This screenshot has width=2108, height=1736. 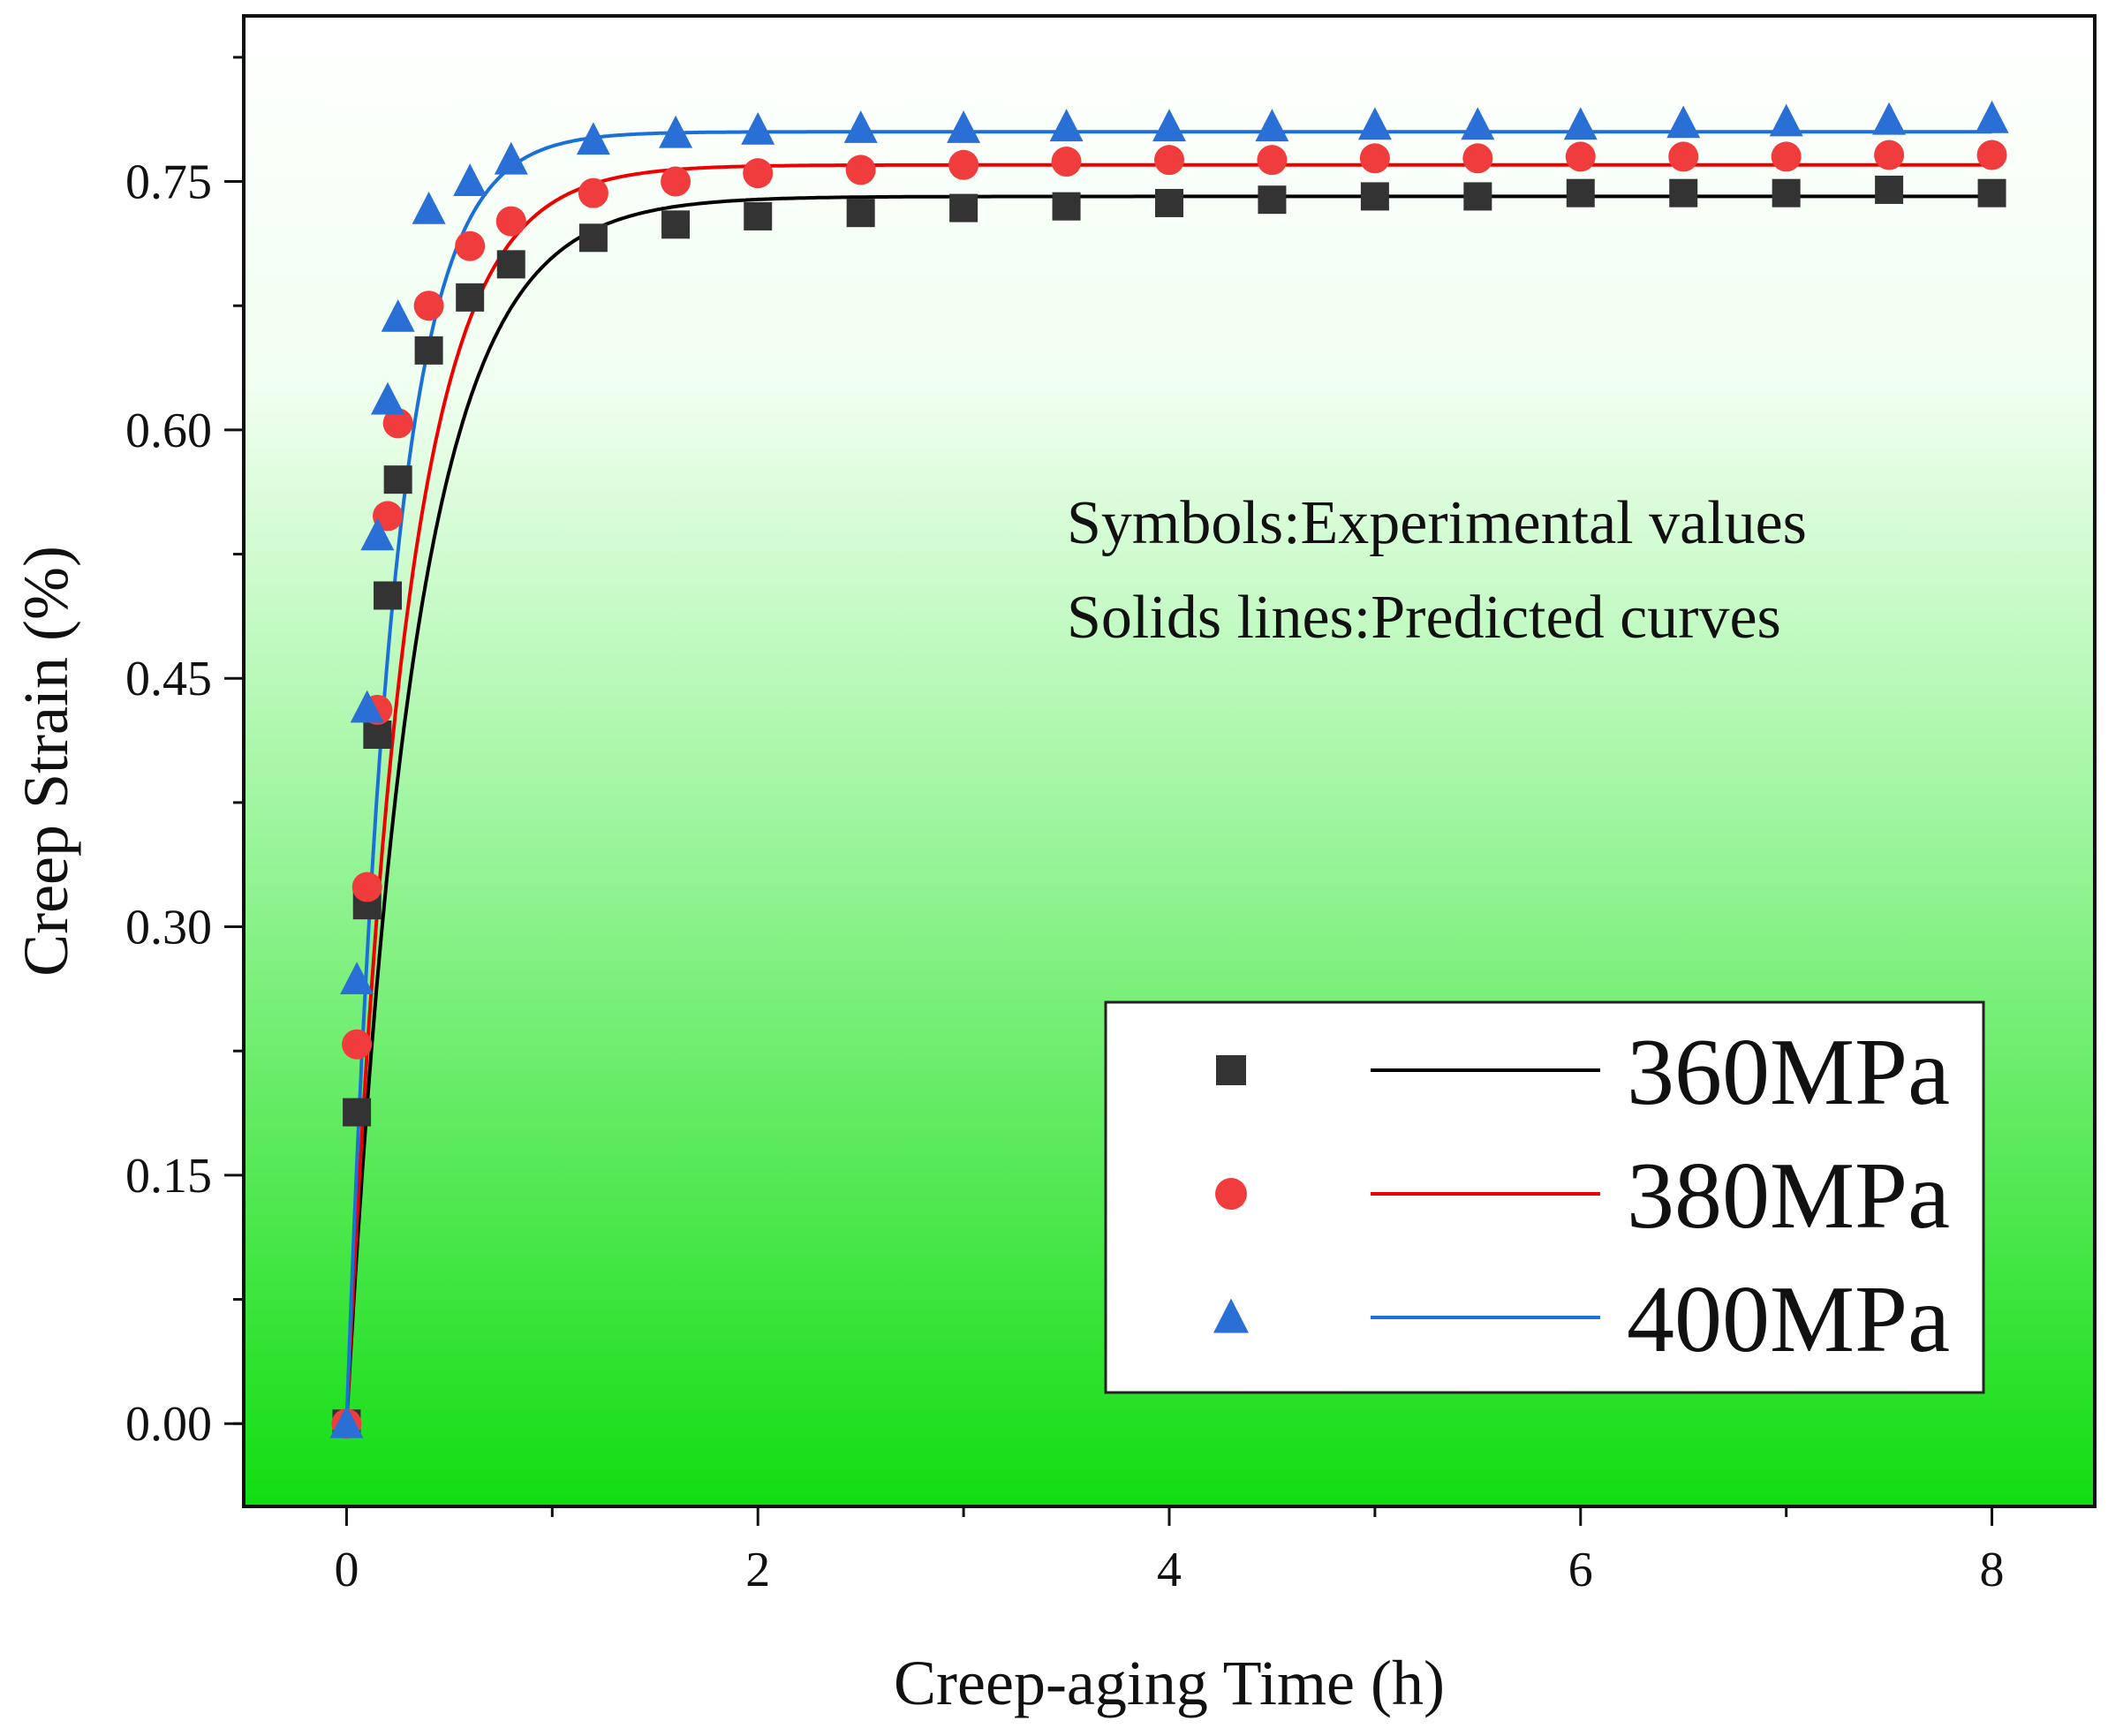 I want to click on x-tick-label: 8, so click(x=1992, y=1570).